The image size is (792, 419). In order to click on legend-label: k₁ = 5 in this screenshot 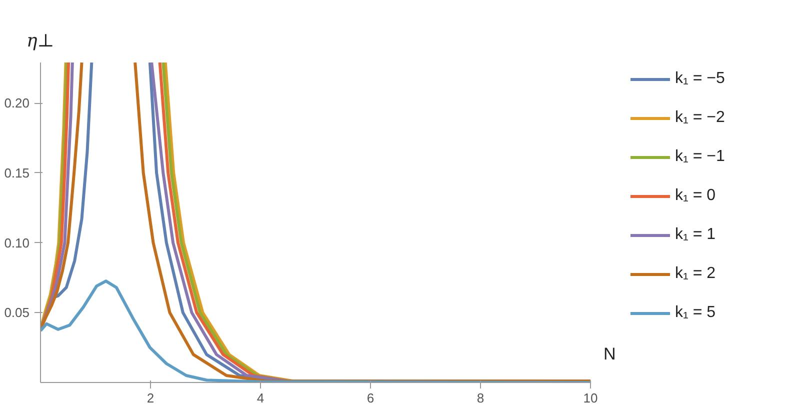, I will do `click(695, 313)`.